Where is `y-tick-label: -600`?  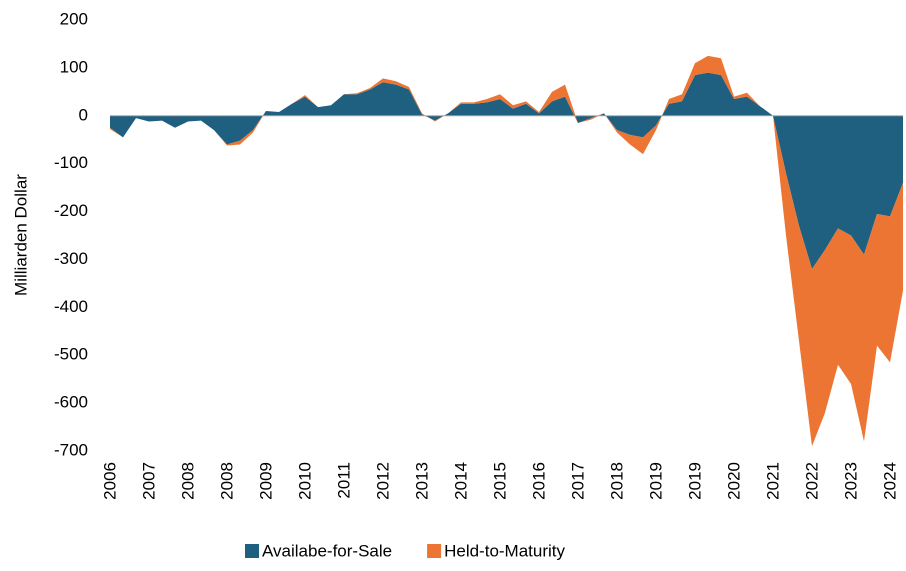
y-tick-label: -600 is located at coordinates (71, 402).